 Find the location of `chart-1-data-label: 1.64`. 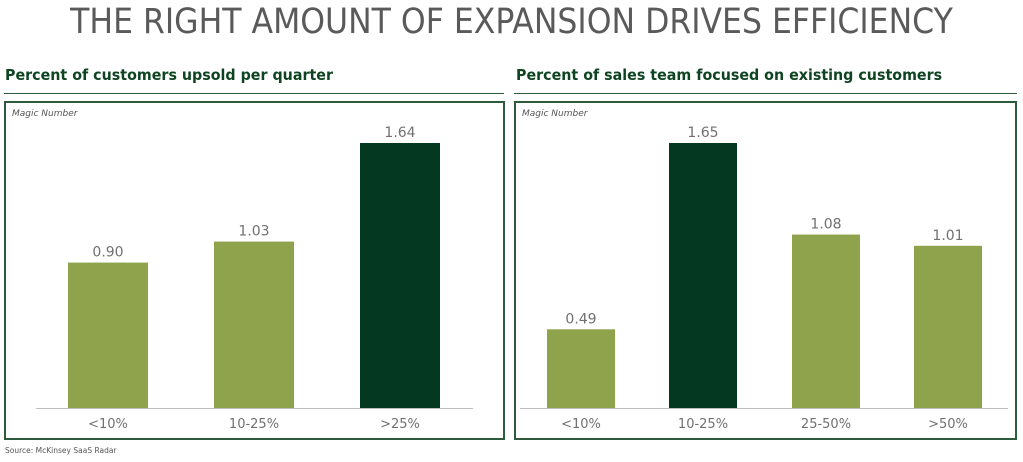

chart-1-data-label: 1.64 is located at coordinates (399, 133).